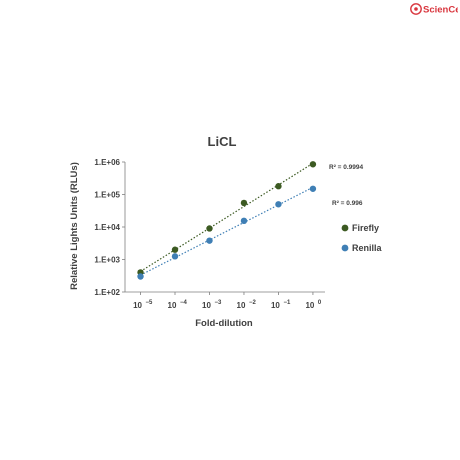 This screenshot has width=460, height=460. What do you see at coordinates (345, 228) in the screenshot?
I see `legend-marker-firefly` at bounding box center [345, 228].